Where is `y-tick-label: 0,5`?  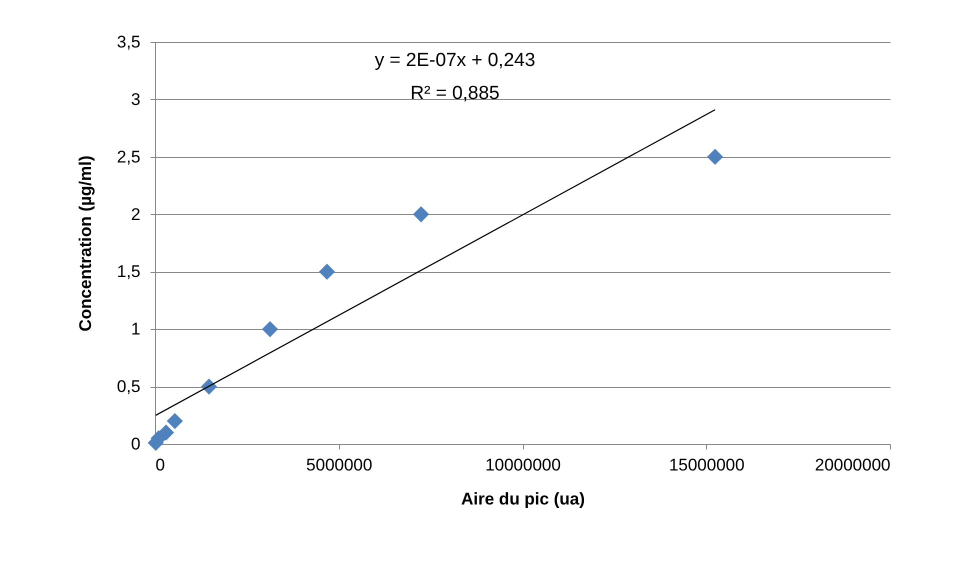 y-tick-label: 0,5 is located at coordinates (128, 386).